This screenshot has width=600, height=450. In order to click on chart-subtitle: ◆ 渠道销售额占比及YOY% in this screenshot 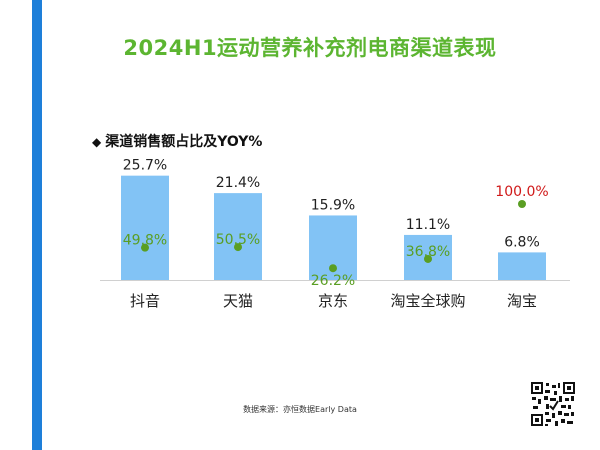, I will do `click(177, 141)`.